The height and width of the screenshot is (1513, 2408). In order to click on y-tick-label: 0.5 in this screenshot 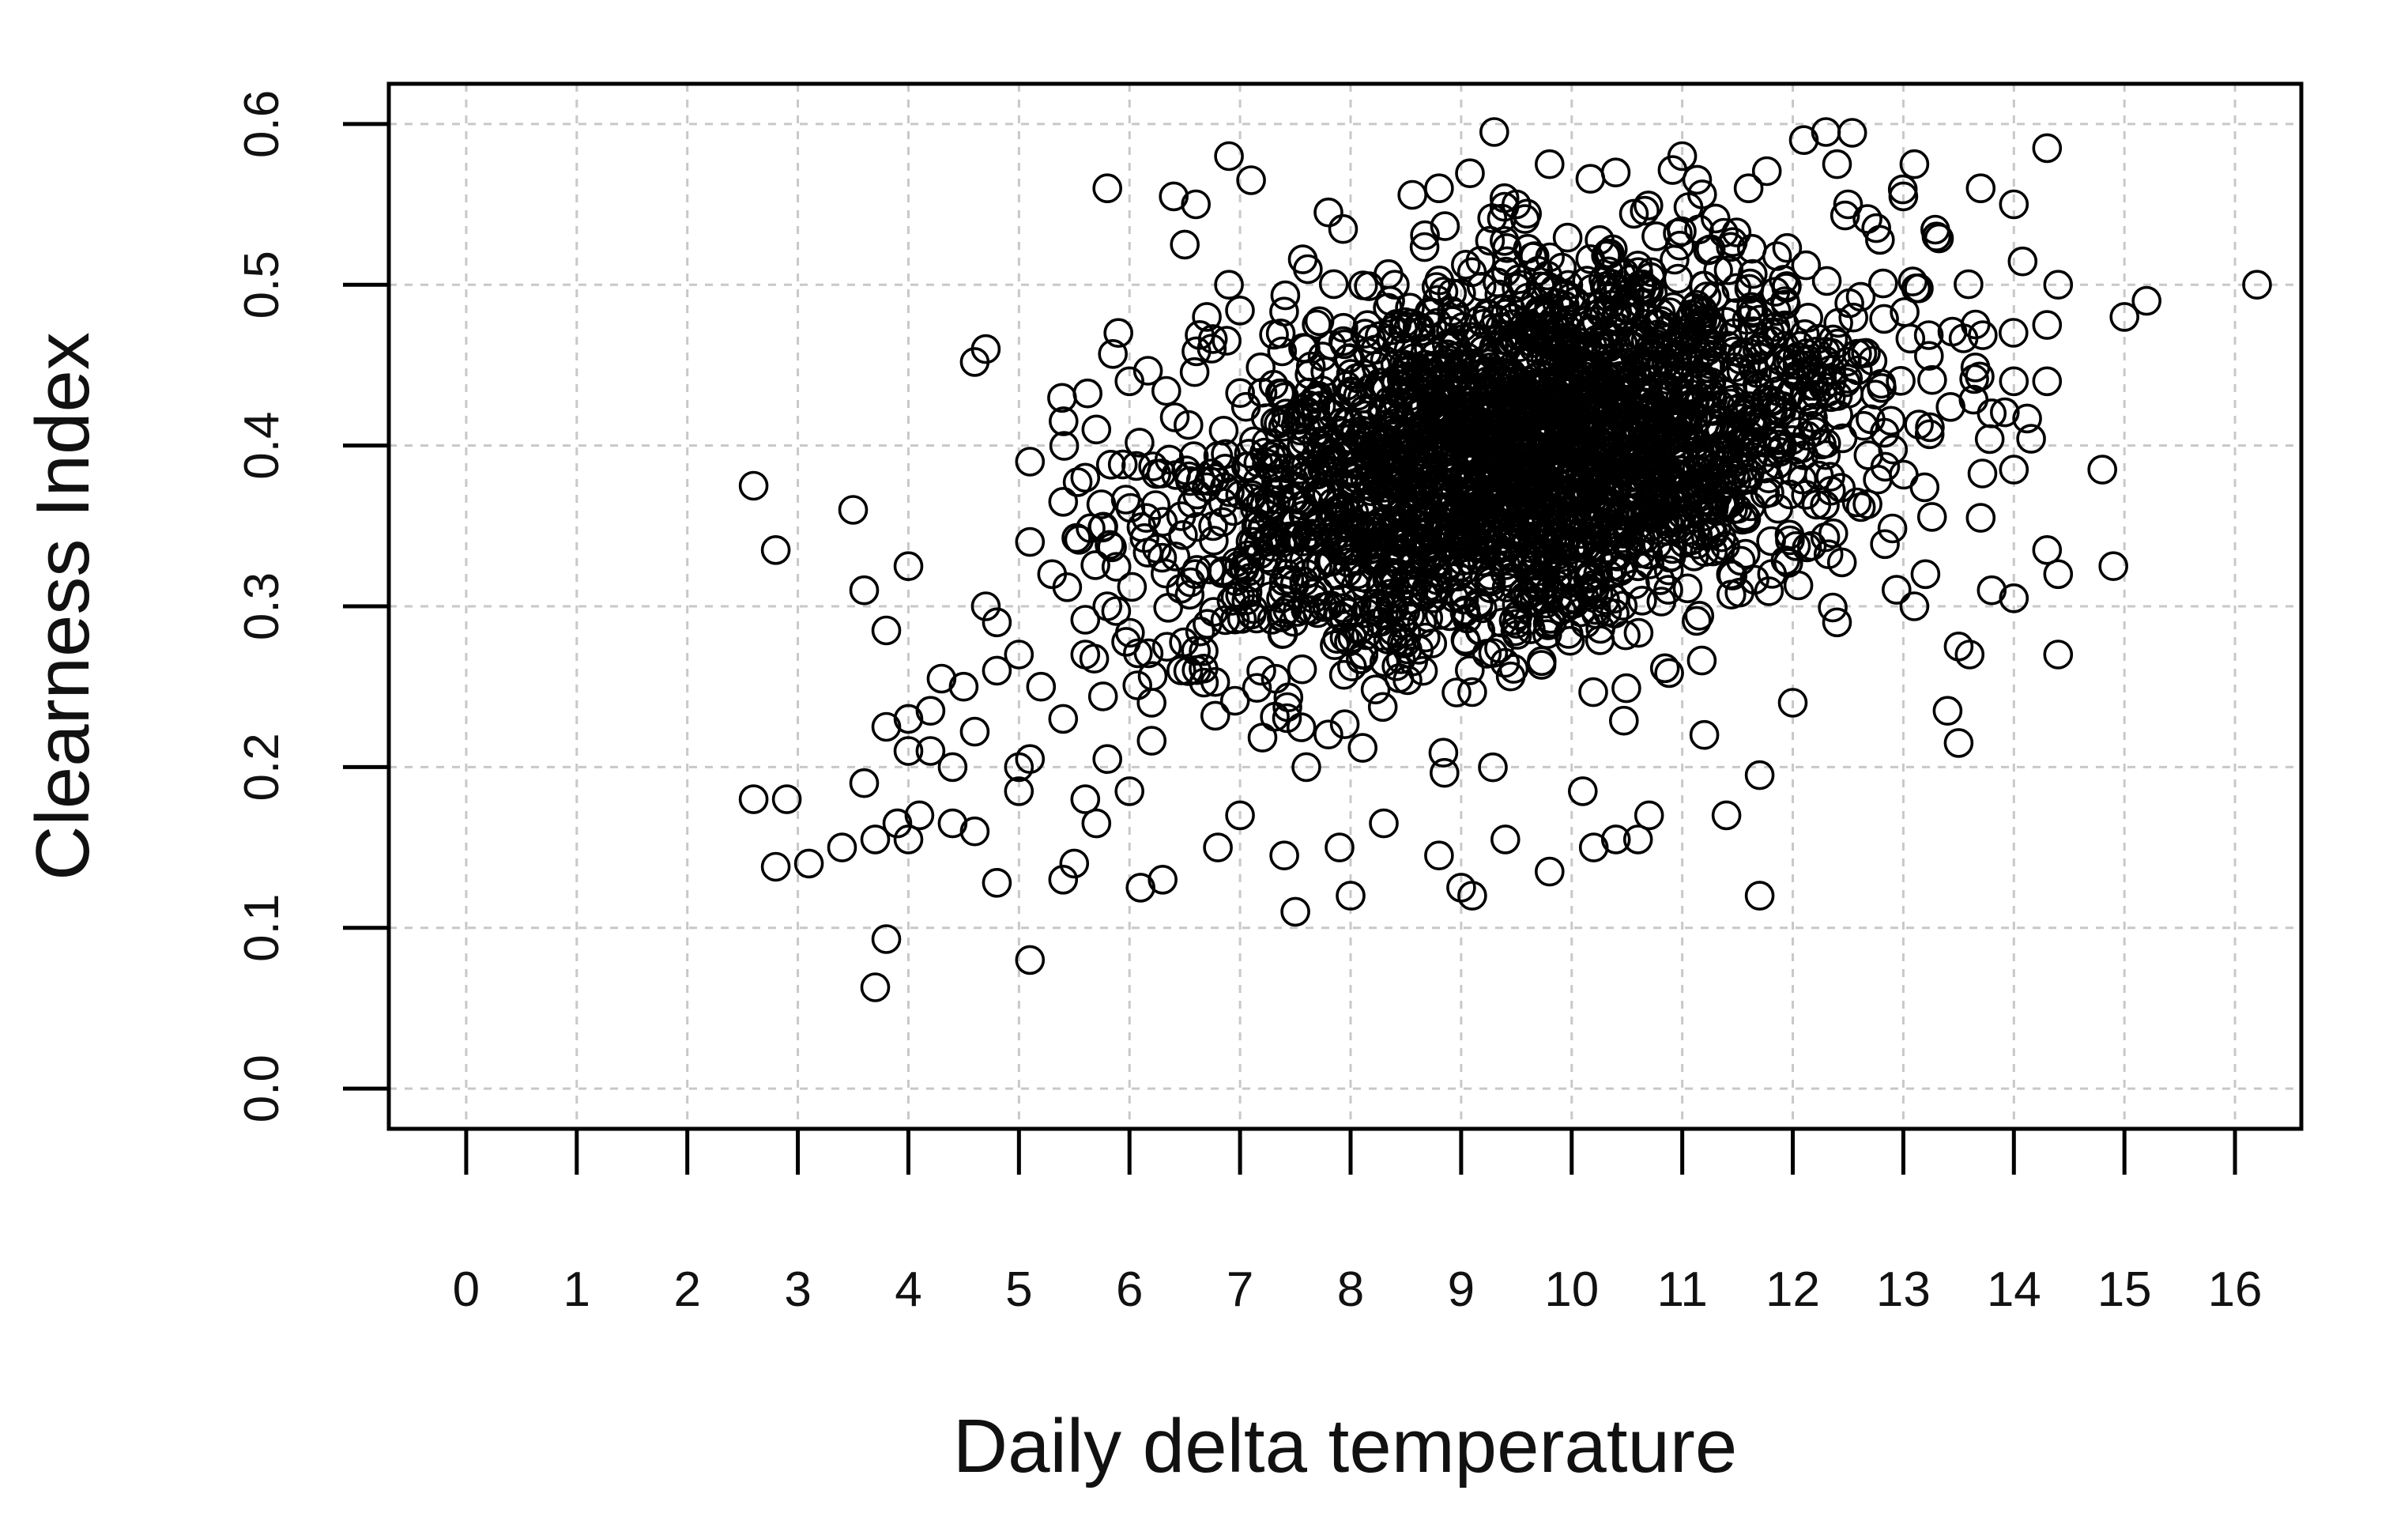, I will do `click(262, 285)`.